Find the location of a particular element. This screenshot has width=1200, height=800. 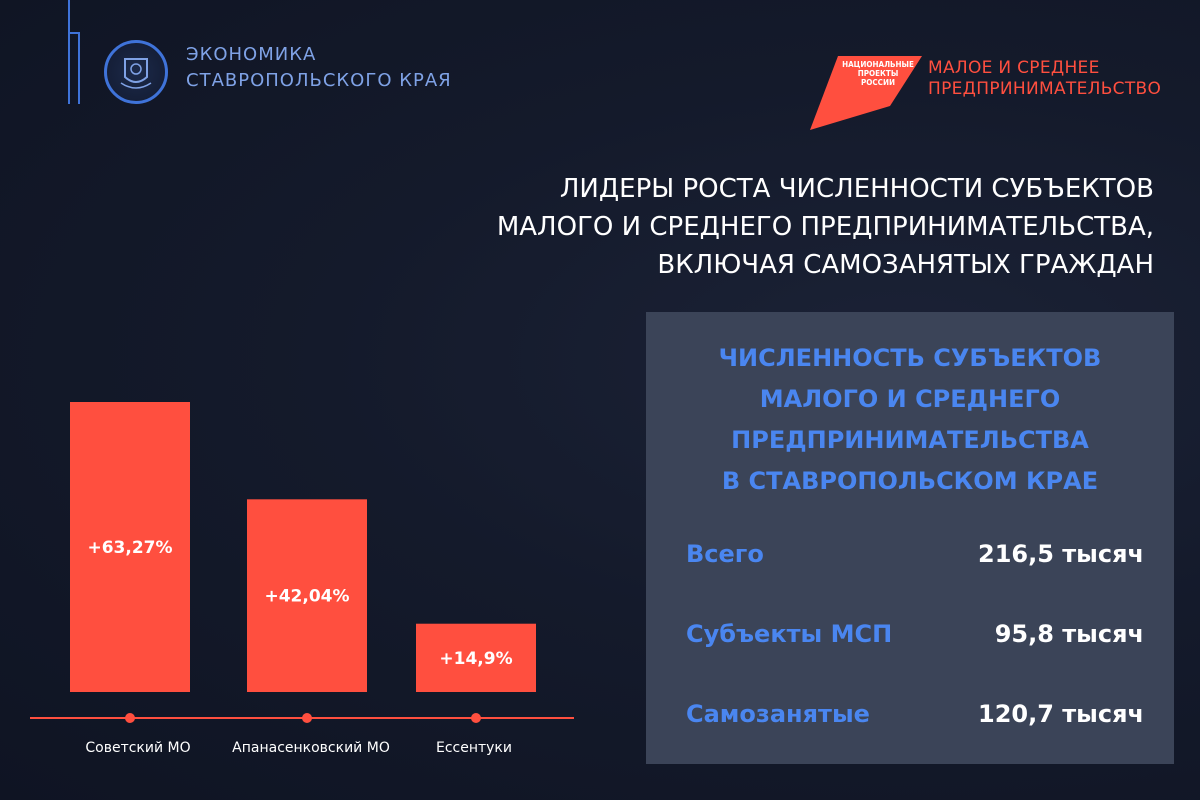

national-projects-logo-text: НАЦИОНАЛЬНЫЕ ПРОЕКТЫ РОССИИ is located at coordinates (878, 73).